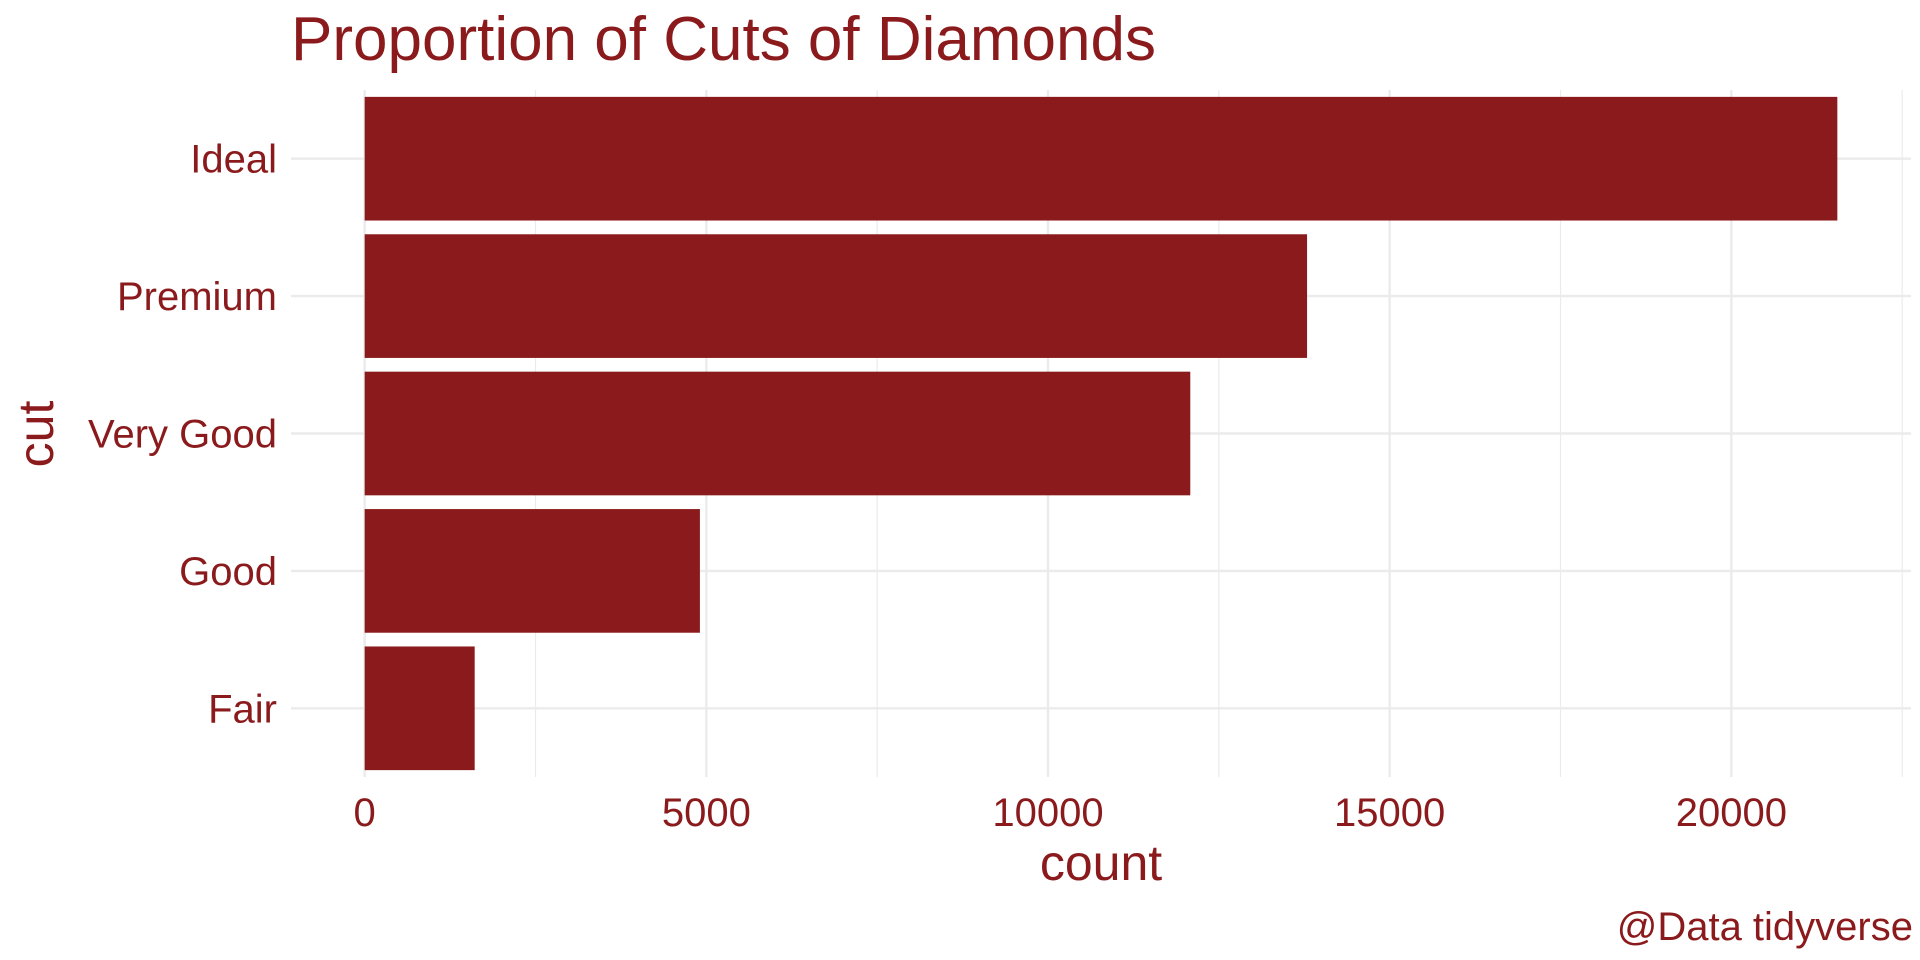  What do you see at coordinates (836, 296) in the screenshot?
I see `bar-premium` at bounding box center [836, 296].